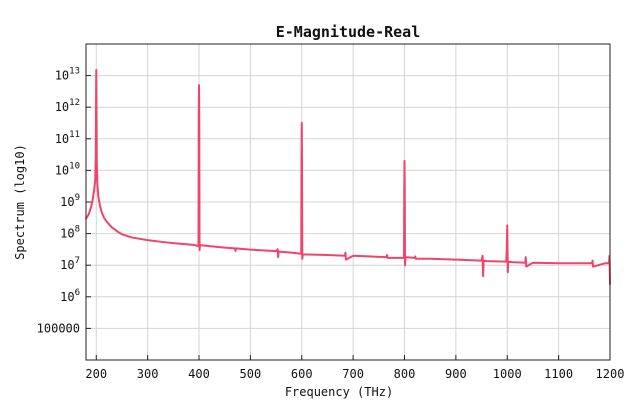 This screenshot has width=640, height=418. What do you see at coordinates (77, 261) in the screenshot?
I see `y-tick-exponent: 7` at bounding box center [77, 261].